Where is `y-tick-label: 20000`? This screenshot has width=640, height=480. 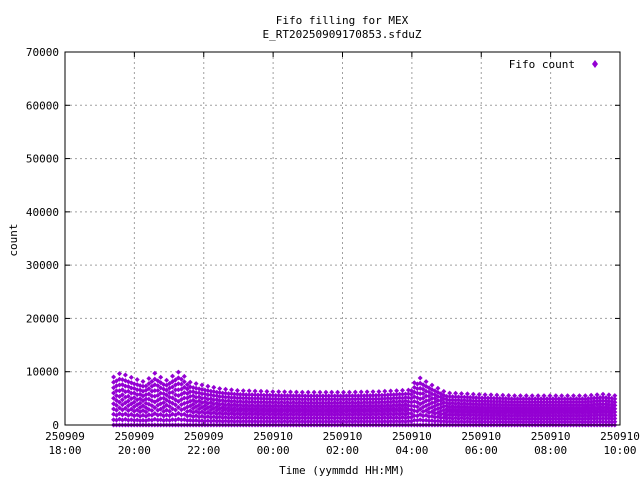
y-tick-label: 20000 is located at coordinates (42, 318).